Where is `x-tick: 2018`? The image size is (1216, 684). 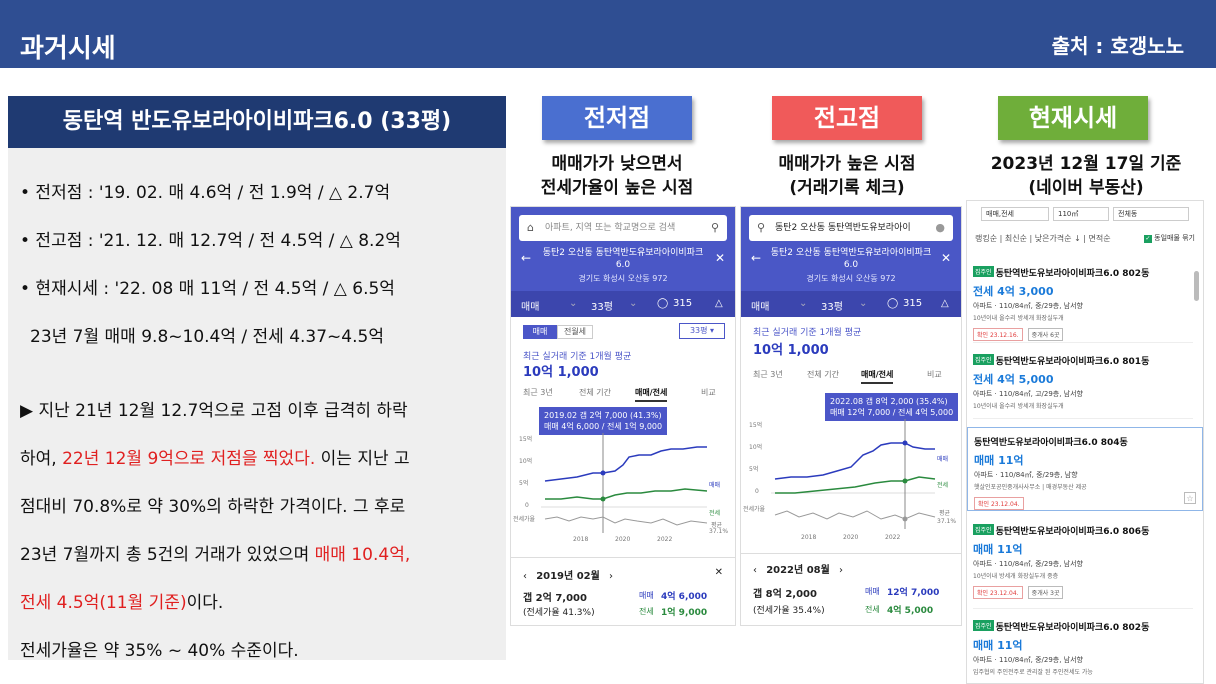 x-tick: 2018 is located at coordinates (808, 537).